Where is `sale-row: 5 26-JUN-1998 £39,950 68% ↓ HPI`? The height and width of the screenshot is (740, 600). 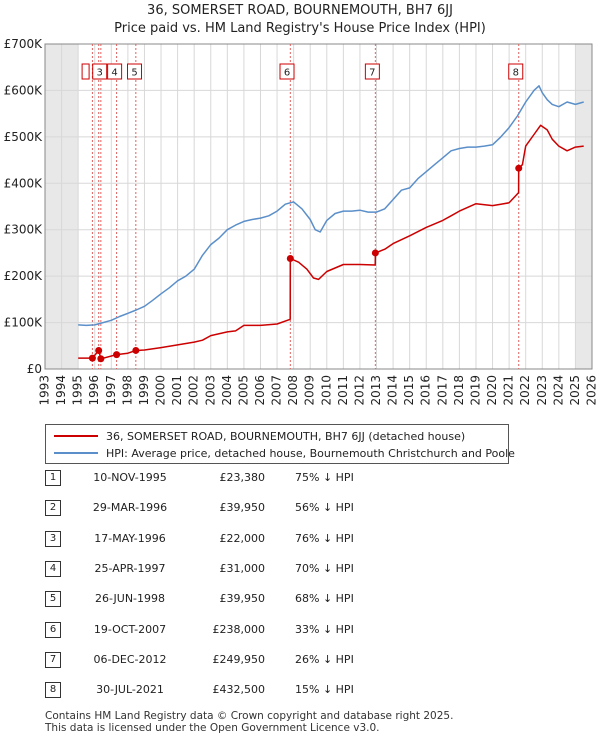 sale-row: 5 26-JUN-1998 £39,950 68% ↓ HPI is located at coordinates (255, 601).